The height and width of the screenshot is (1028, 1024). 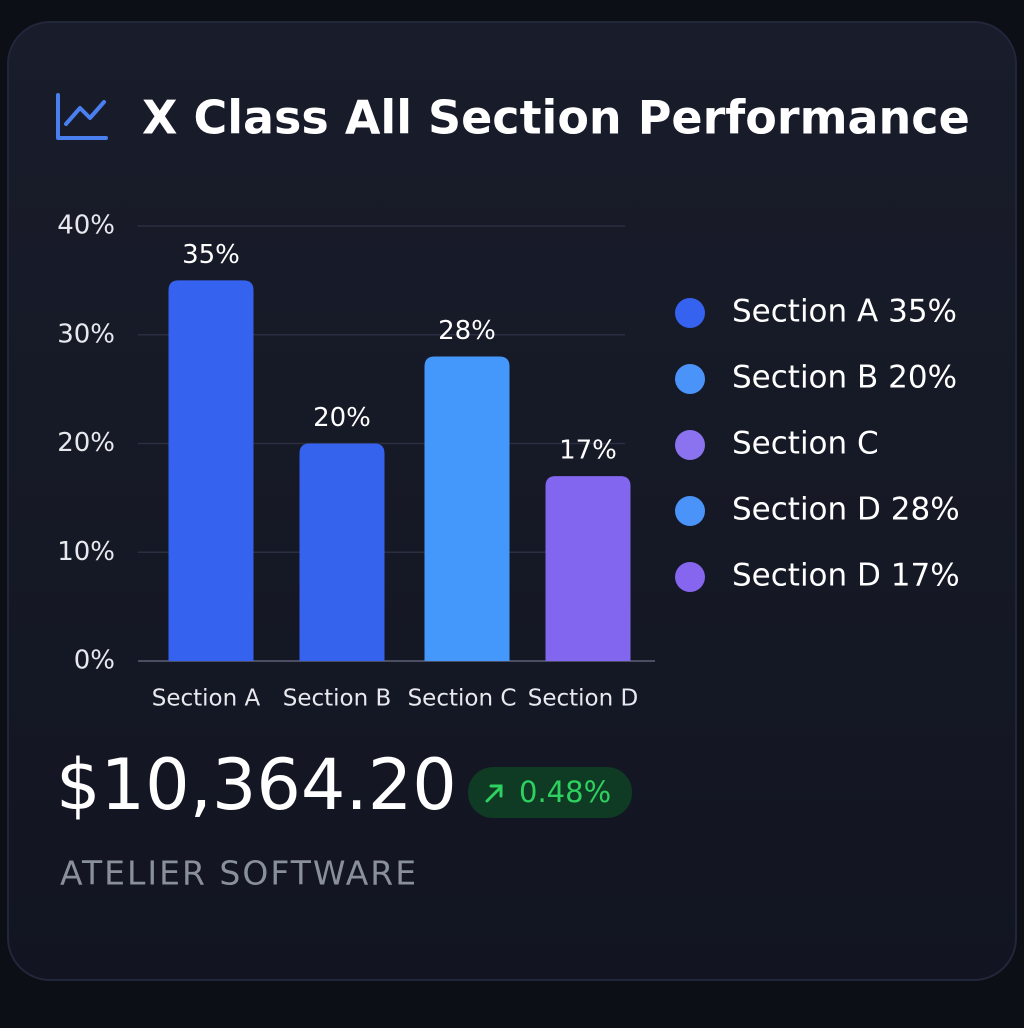 I want to click on x-tick-label: Section C, so click(x=462, y=699).